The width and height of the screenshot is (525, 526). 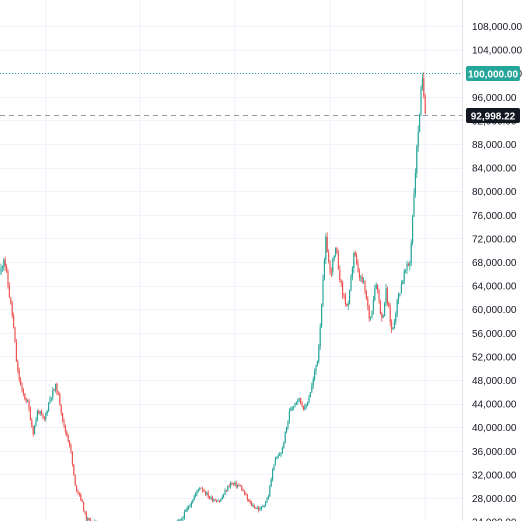 I want to click on y-tick-label: 60,000.00, so click(x=494, y=310).